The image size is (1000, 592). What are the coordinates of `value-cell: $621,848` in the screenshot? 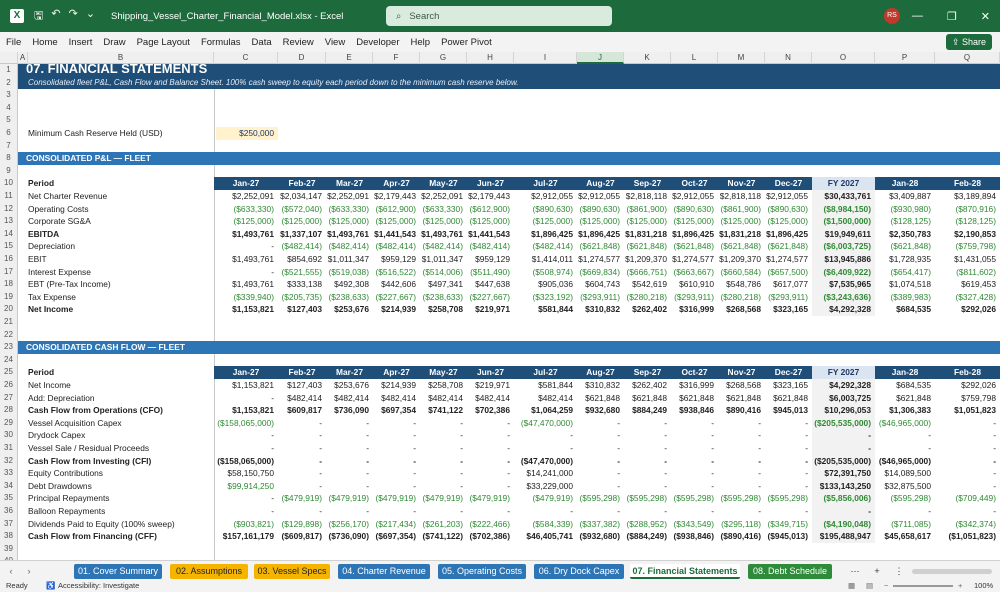 It's located at (696, 397).